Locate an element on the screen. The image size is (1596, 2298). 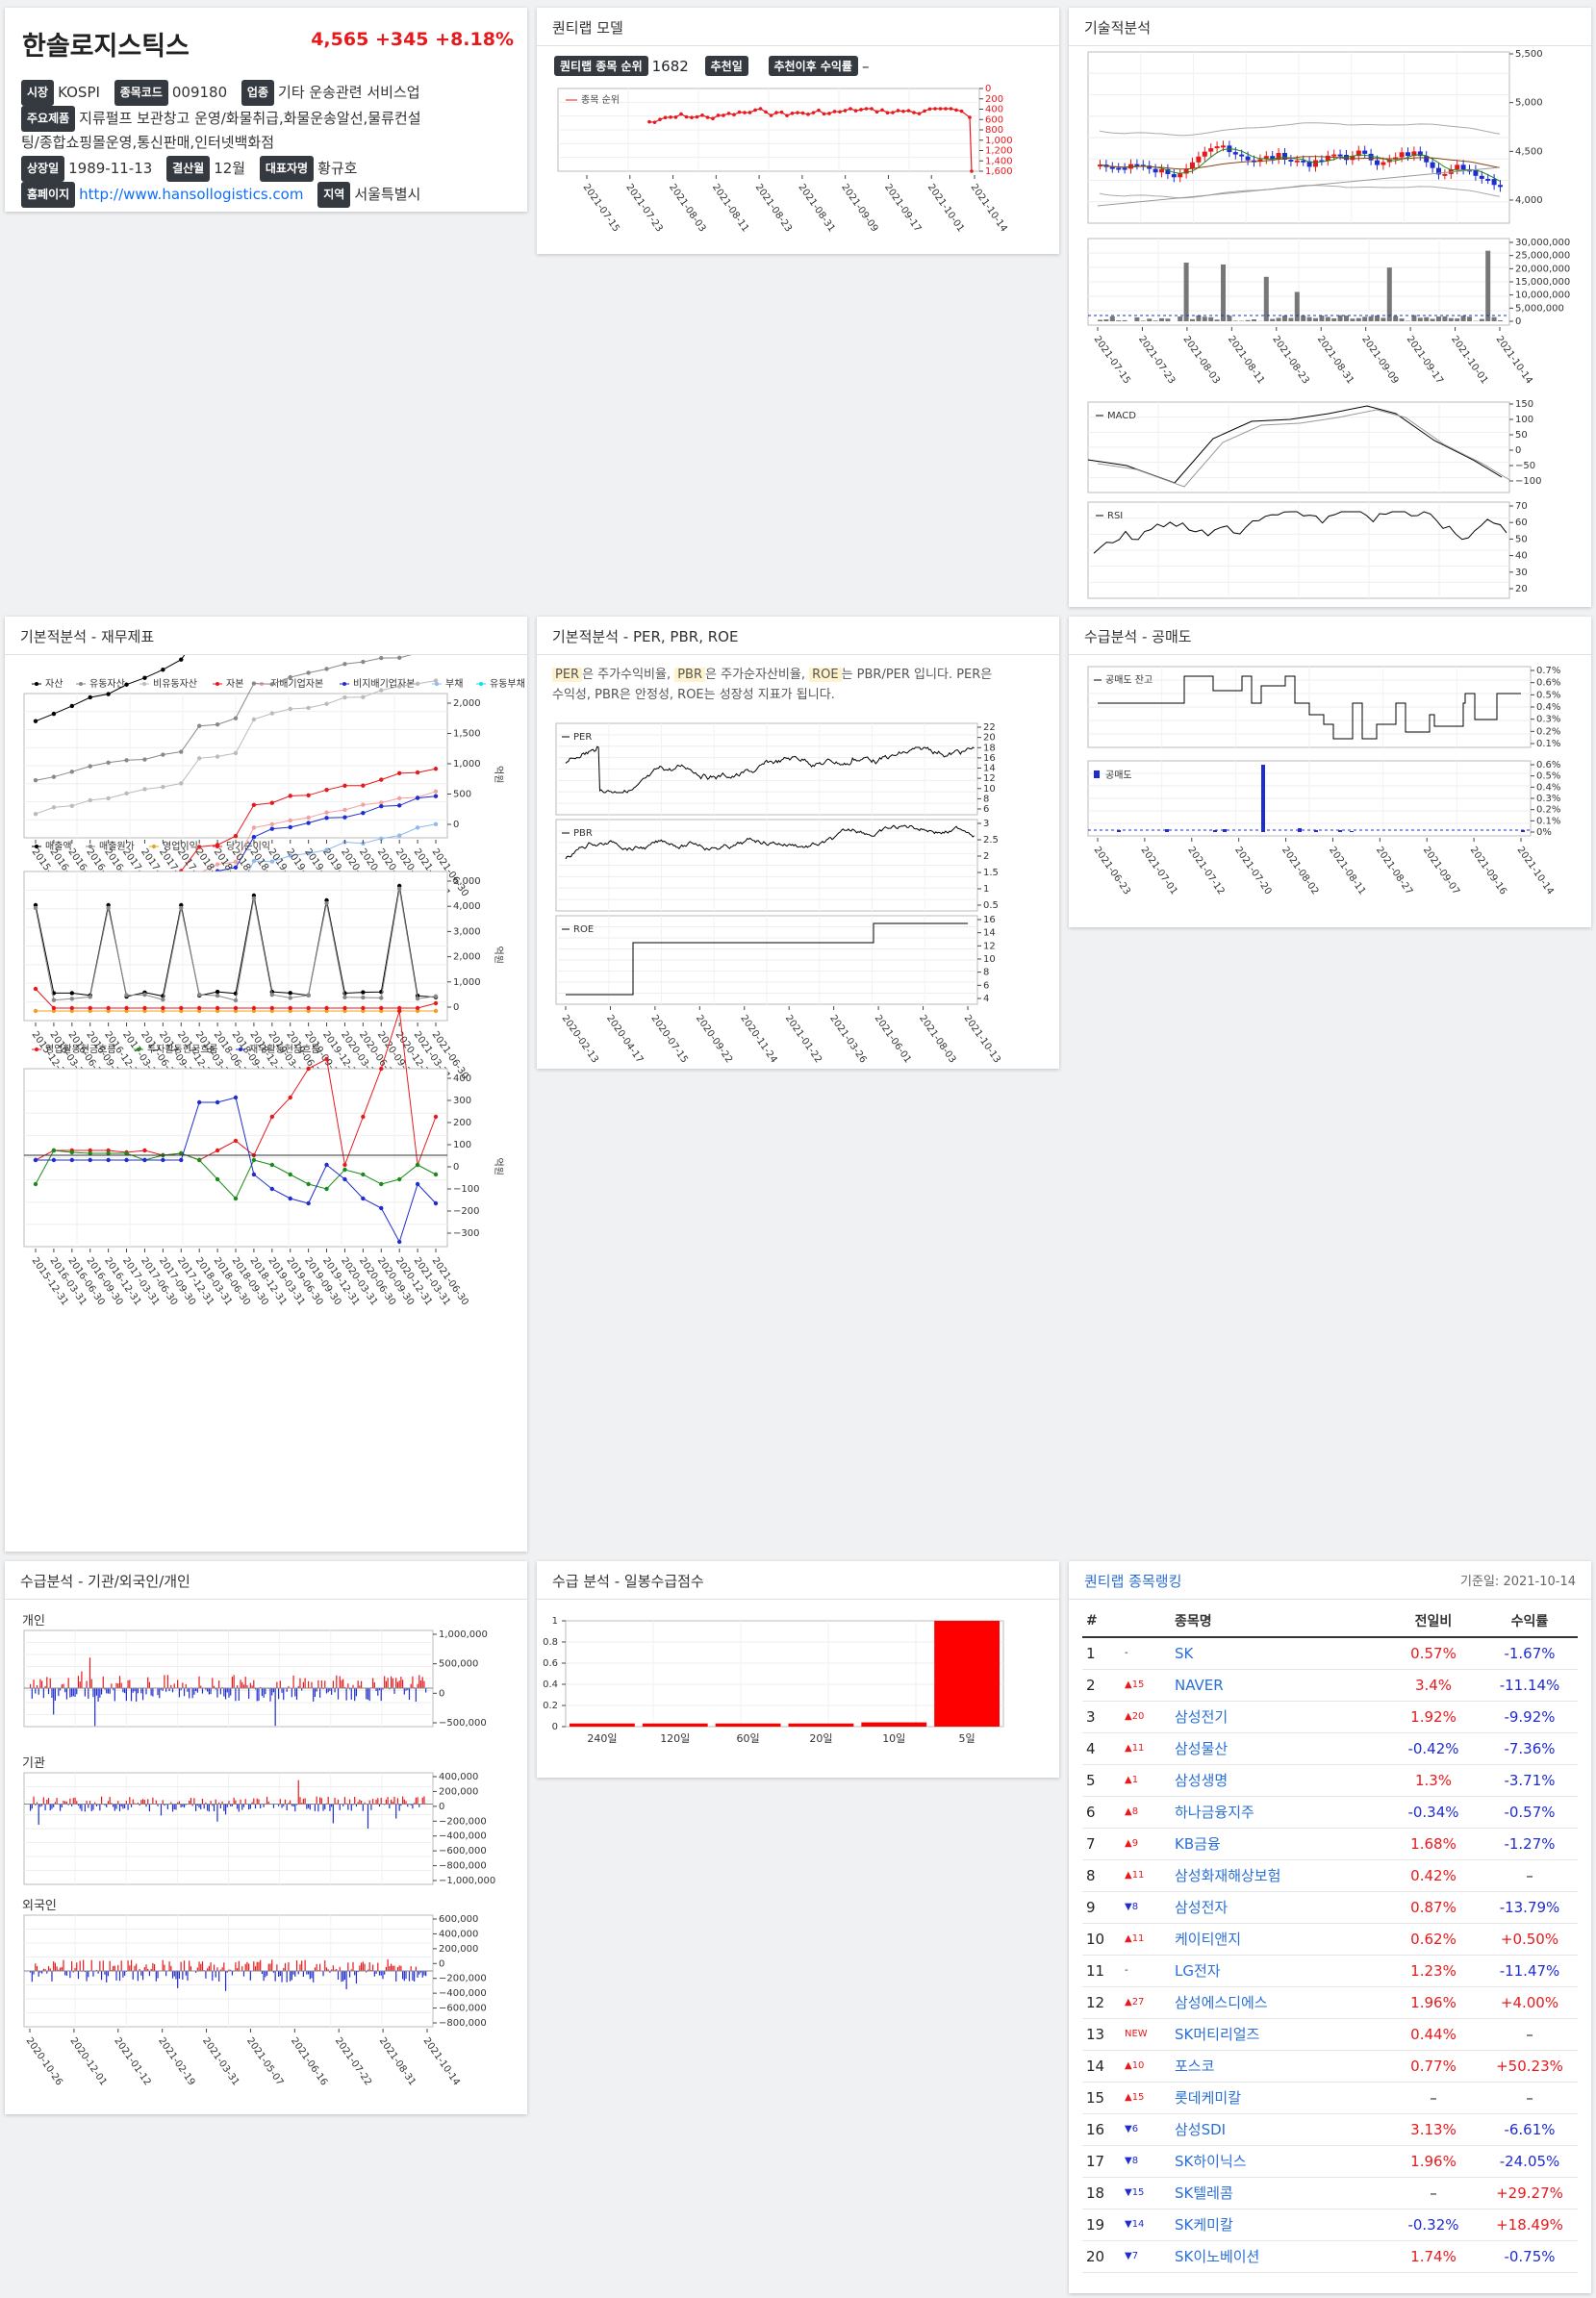
ranking-row: 13 NEW SK머티리얼즈 0.44% – is located at coordinates (1330, 2034).